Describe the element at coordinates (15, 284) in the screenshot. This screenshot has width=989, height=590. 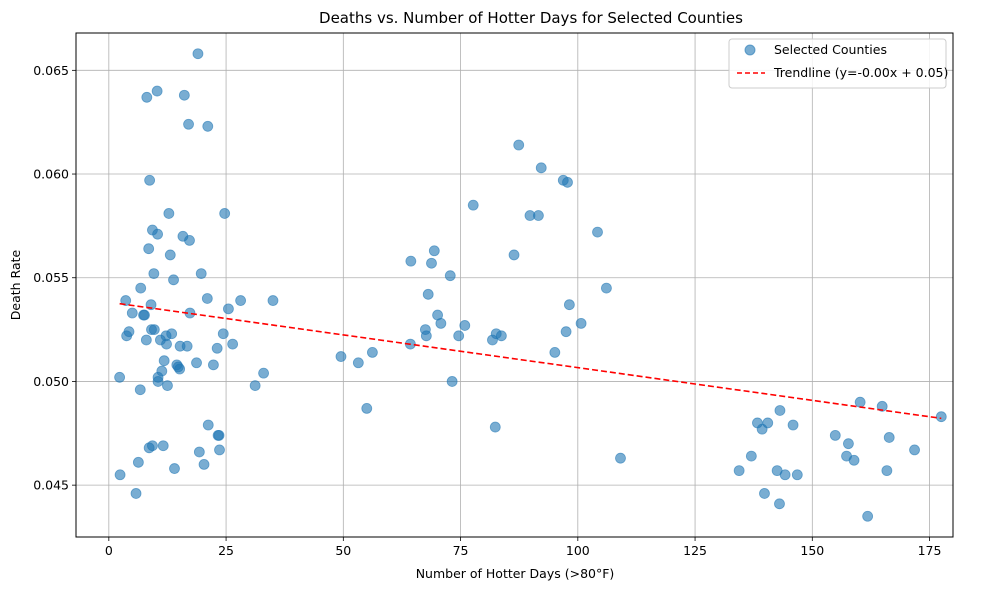
I see `y-axis-label: Death Rate` at that location.